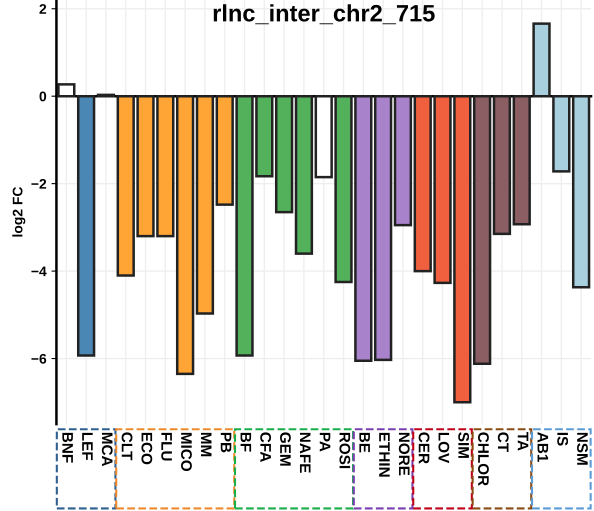  I want to click on x-tick-label: LEF, so click(87, 446).